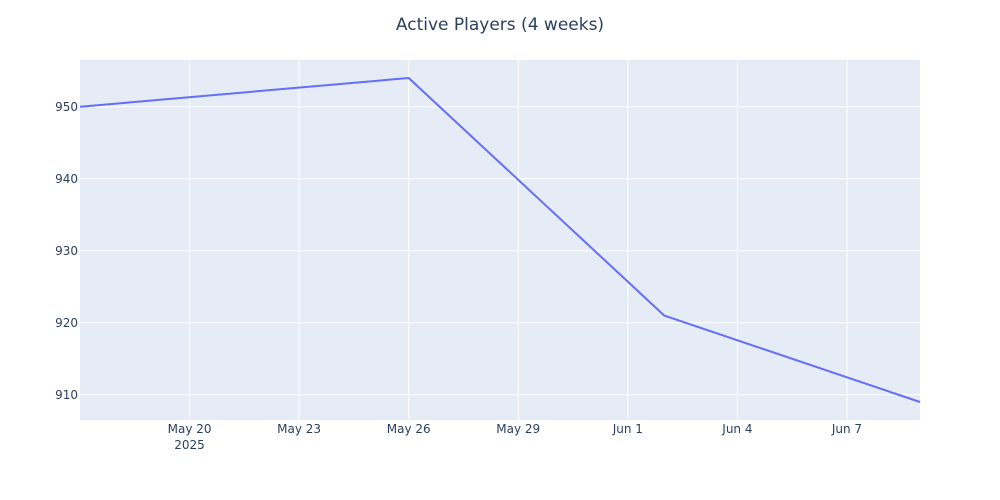 The image size is (1000, 500). I want to click on chart-title: Active Players (4 weeks), so click(500, 25).